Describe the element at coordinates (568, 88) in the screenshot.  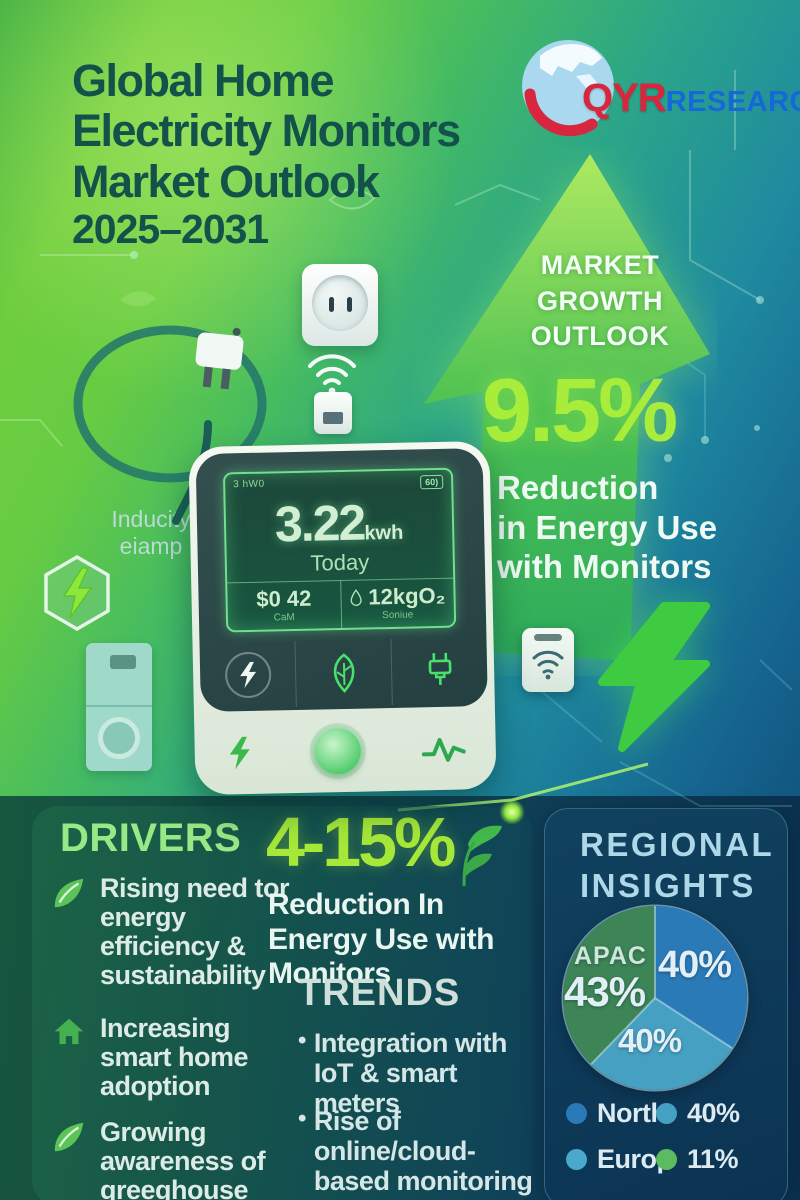
I see `globe-icon` at that location.